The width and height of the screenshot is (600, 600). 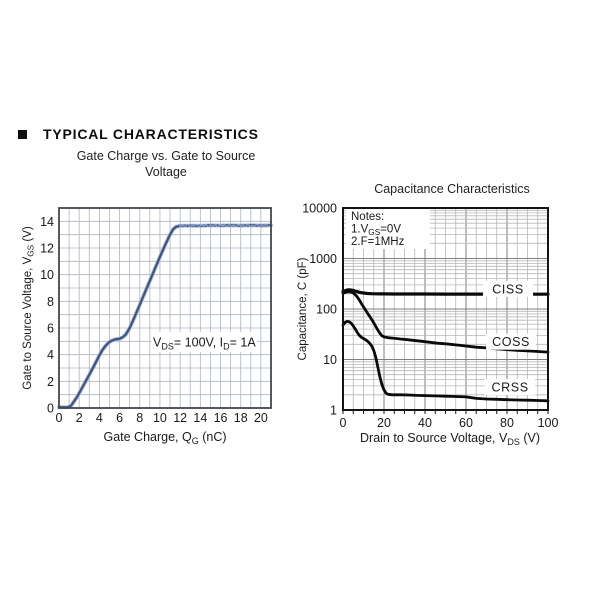 I want to click on gate-chart-ytick-label: 12, so click(x=47, y=249).